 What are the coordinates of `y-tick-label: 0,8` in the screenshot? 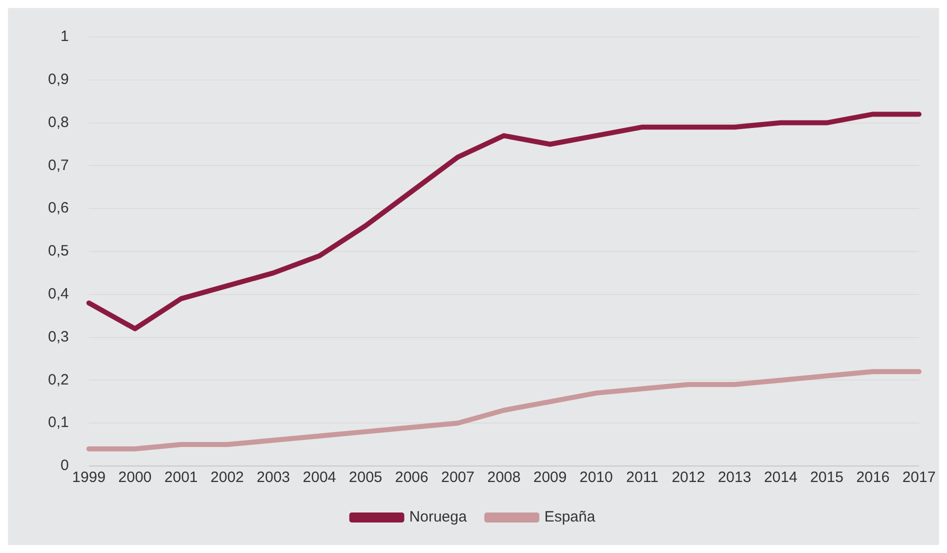 It's located at (58, 122).